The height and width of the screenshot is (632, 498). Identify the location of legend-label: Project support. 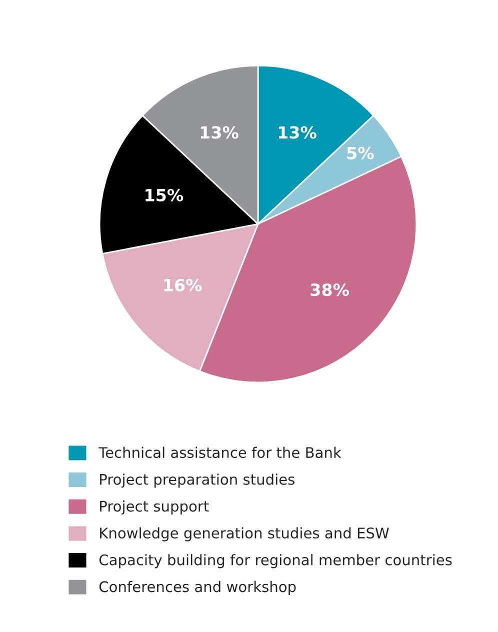
(154, 507).